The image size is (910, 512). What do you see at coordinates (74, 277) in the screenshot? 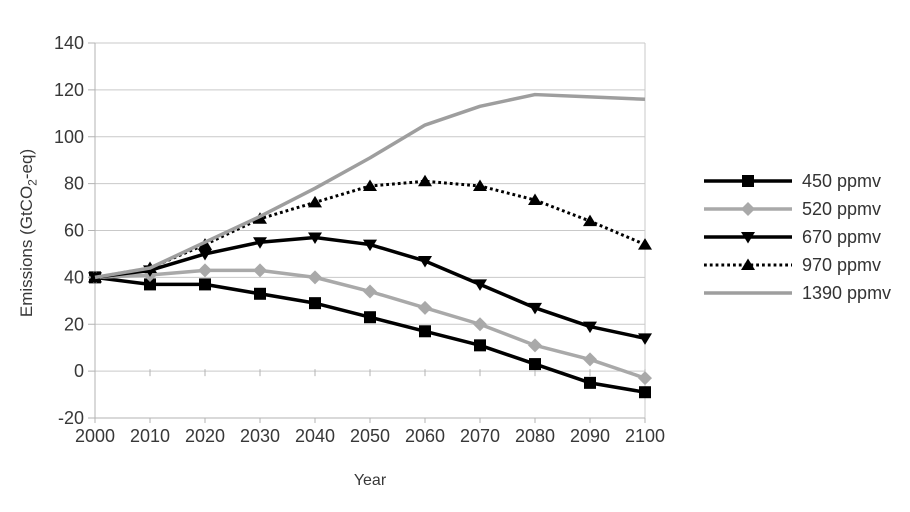
I see `y-tick-label: 40` at bounding box center [74, 277].